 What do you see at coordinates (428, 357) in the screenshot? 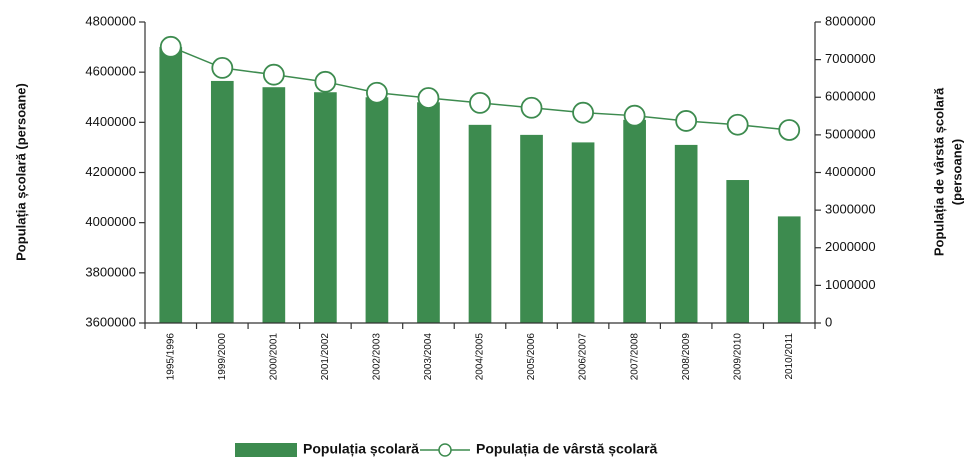
I see `x-tick-label: 2003/2004` at bounding box center [428, 357].